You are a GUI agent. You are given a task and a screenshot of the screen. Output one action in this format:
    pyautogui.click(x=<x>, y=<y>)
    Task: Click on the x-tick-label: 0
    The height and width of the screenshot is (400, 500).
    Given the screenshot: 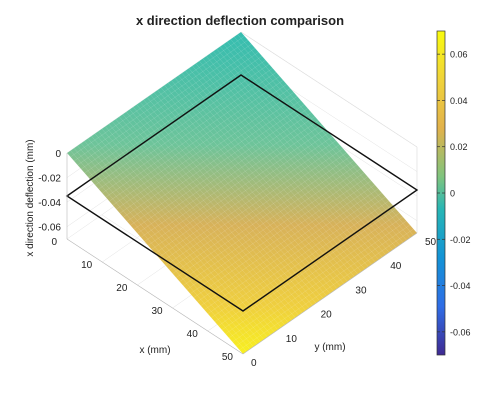 What is the action you would take?
    pyautogui.click(x=54, y=242)
    